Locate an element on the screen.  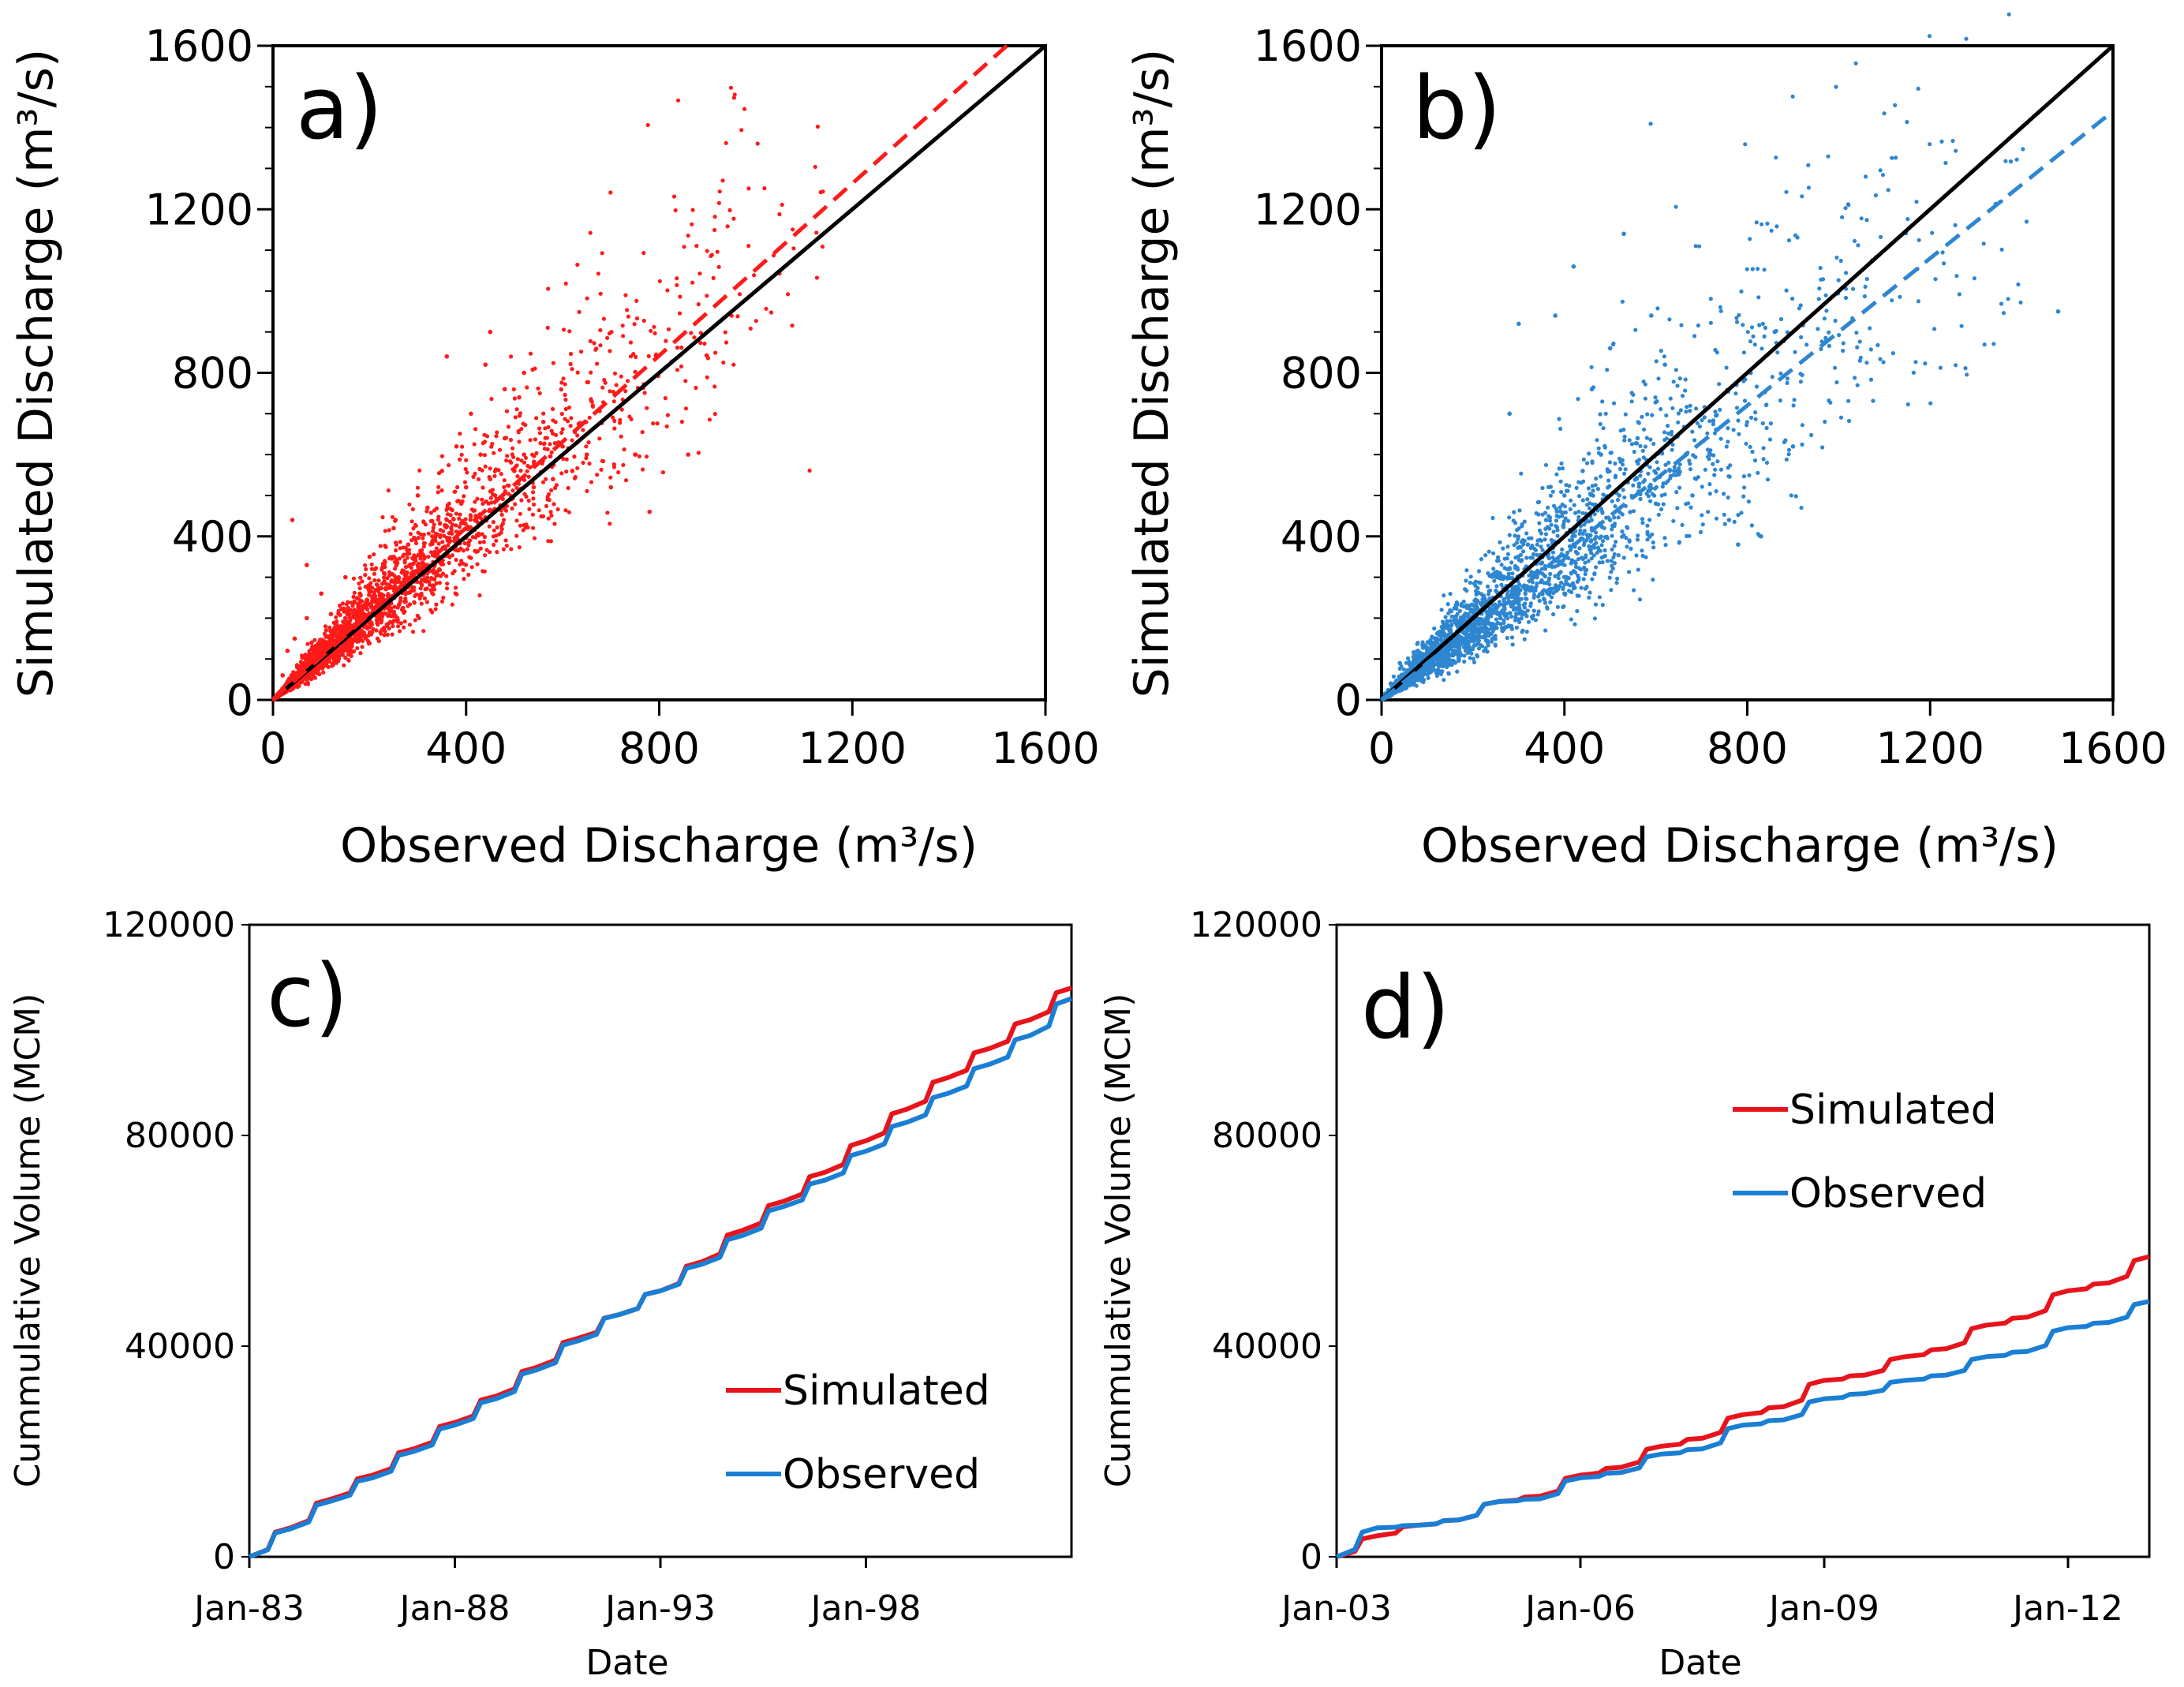
panel-b-label: b) is located at coordinates (1457, 109).